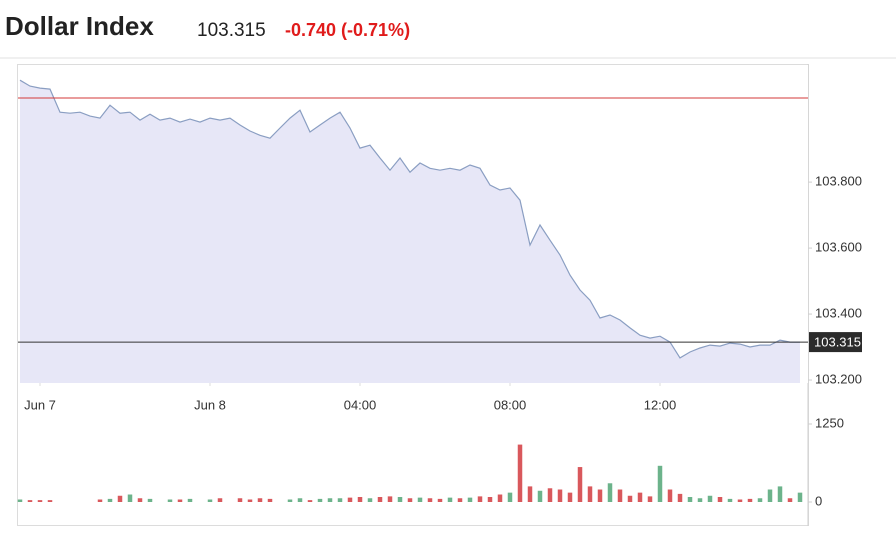 The width and height of the screenshot is (896, 533). I want to click on x-tick-label: 04:00, so click(360, 404).